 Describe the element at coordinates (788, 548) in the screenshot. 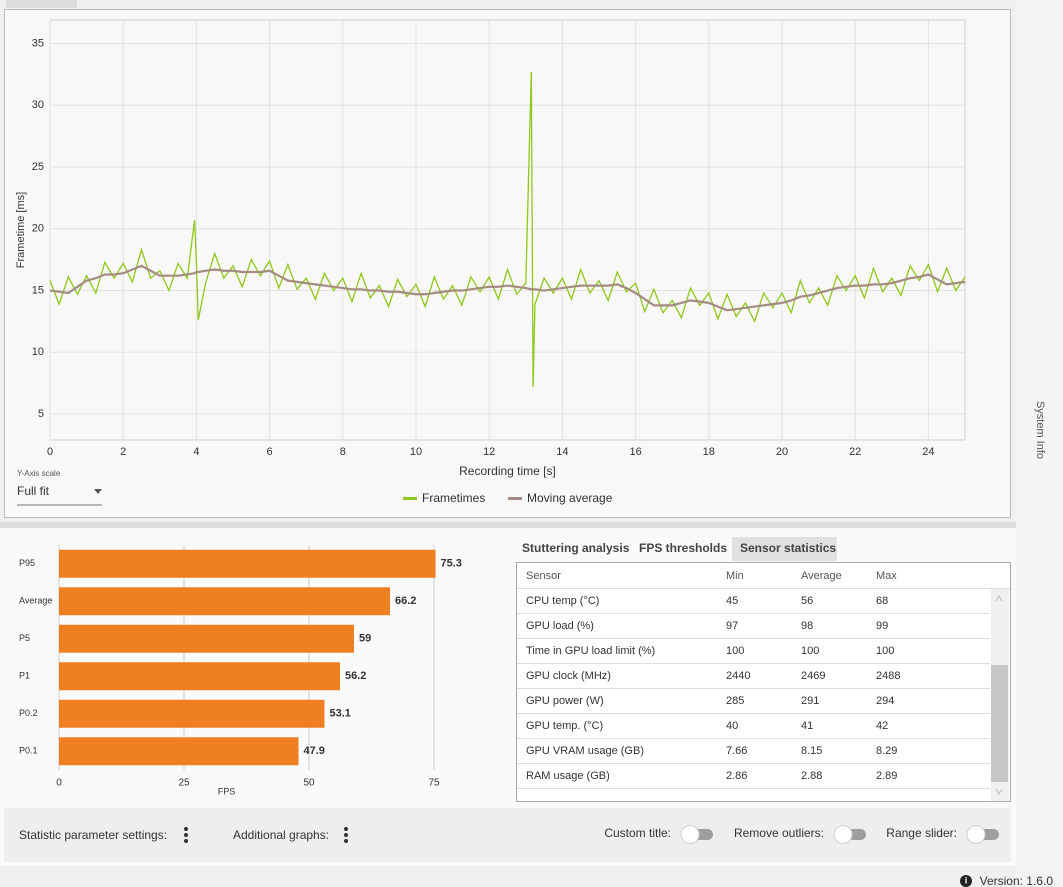

I see `tab: Sensor statistics` at that location.